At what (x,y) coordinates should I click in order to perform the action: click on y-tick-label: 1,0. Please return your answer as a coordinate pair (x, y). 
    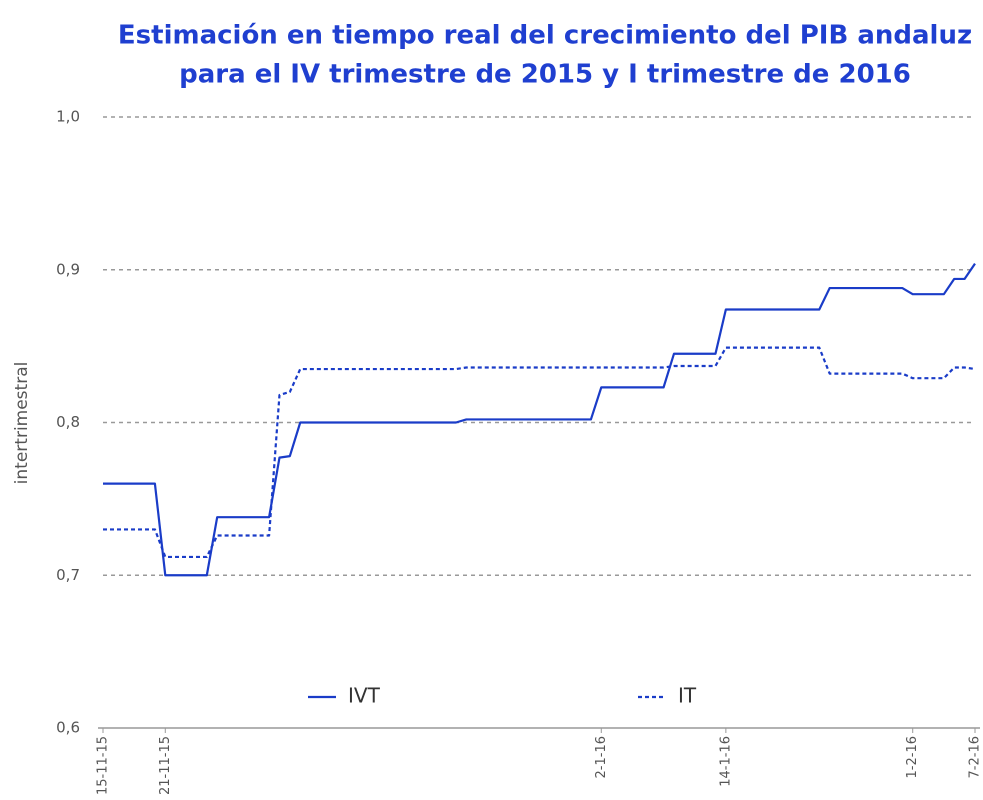
    Looking at the image, I should click on (68, 117).